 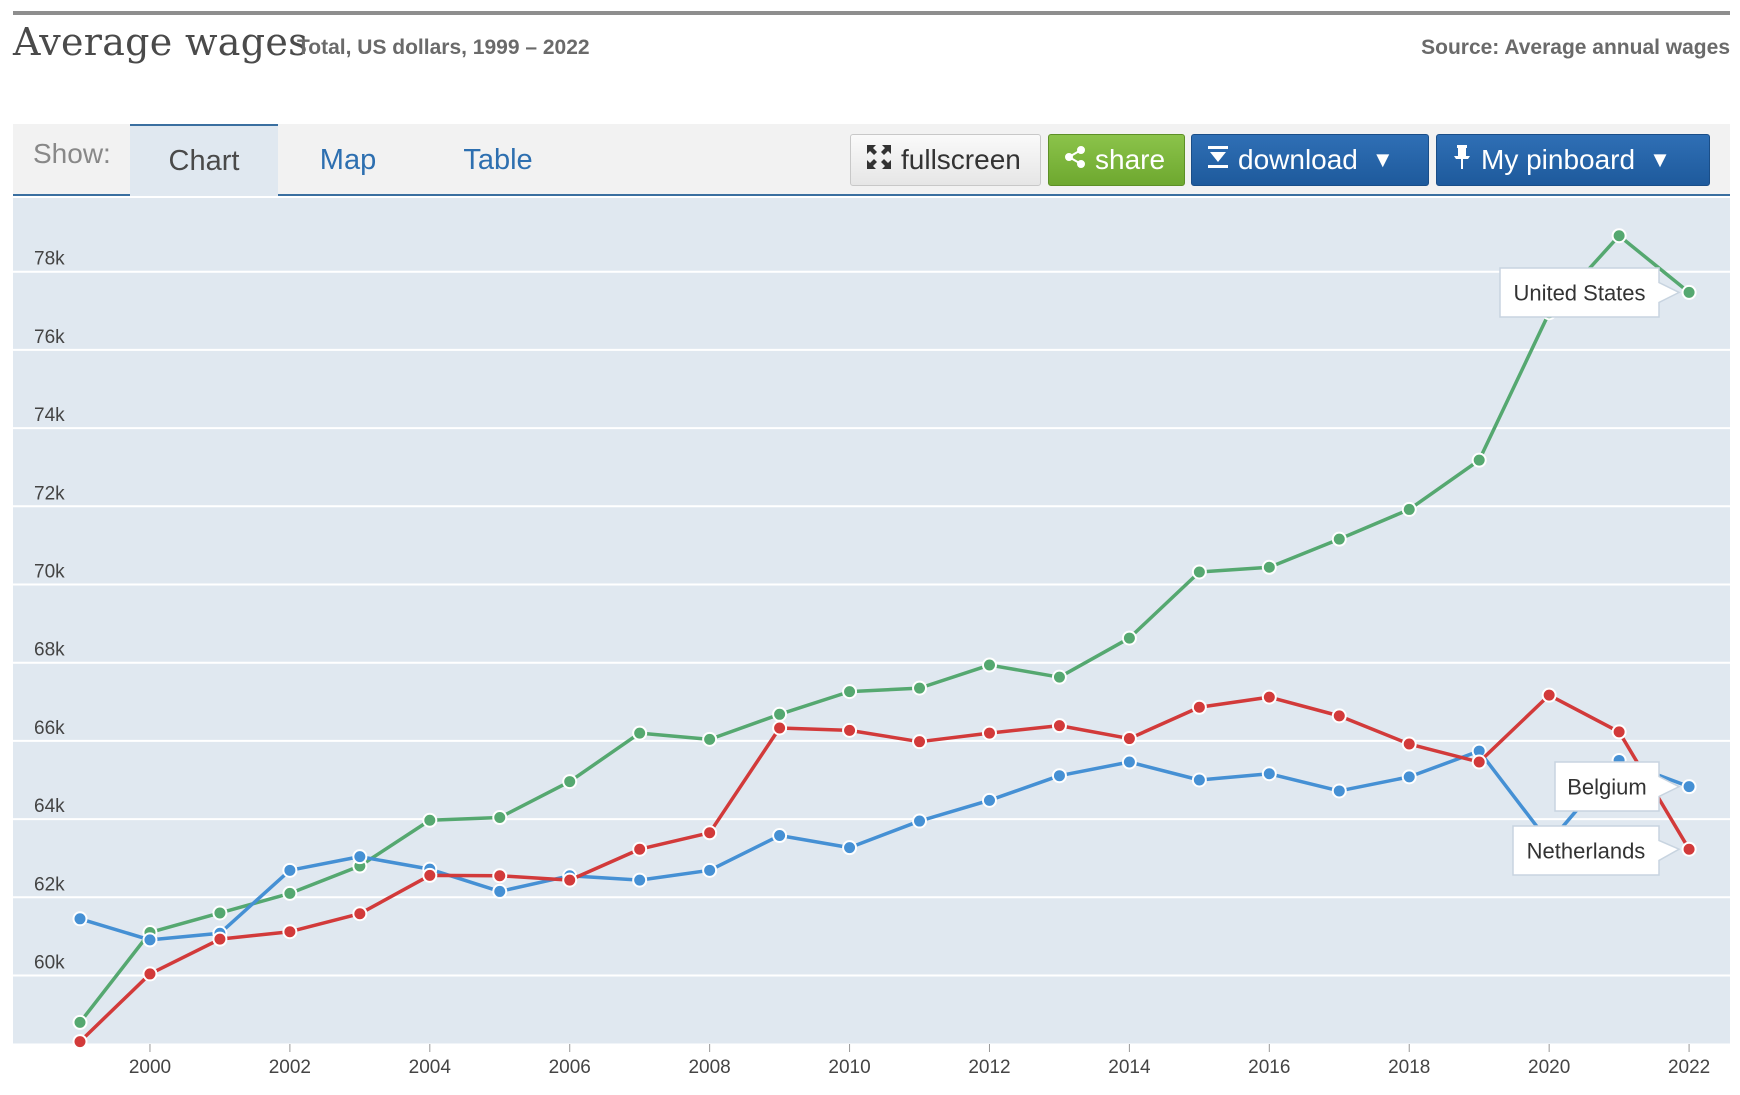 I want to click on y-tick-label: 70k, so click(x=49, y=572).